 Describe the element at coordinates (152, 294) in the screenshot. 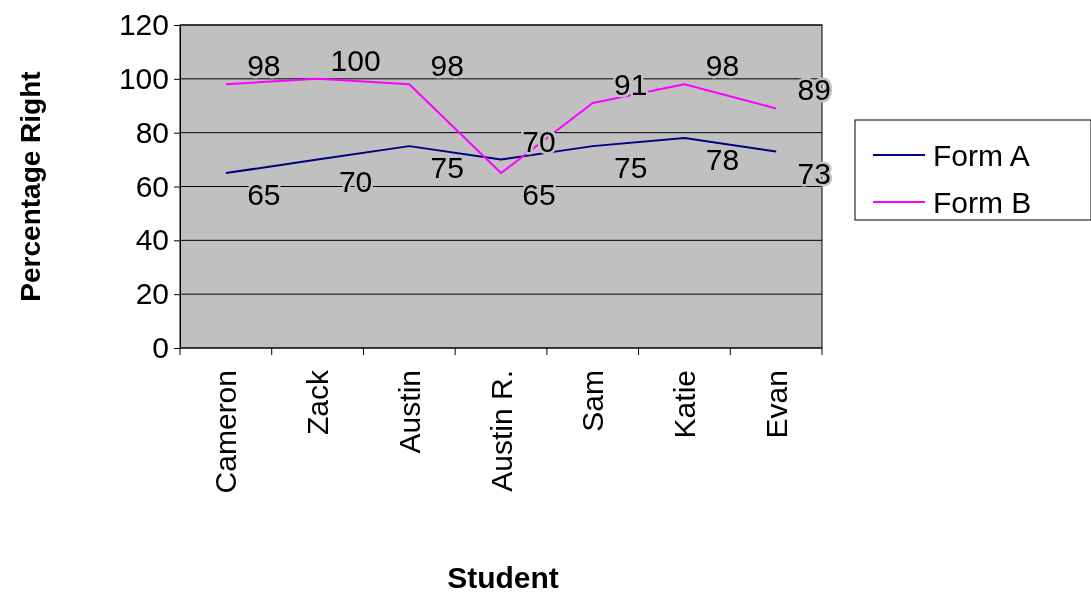

I see `y-tick-label: 20` at that location.